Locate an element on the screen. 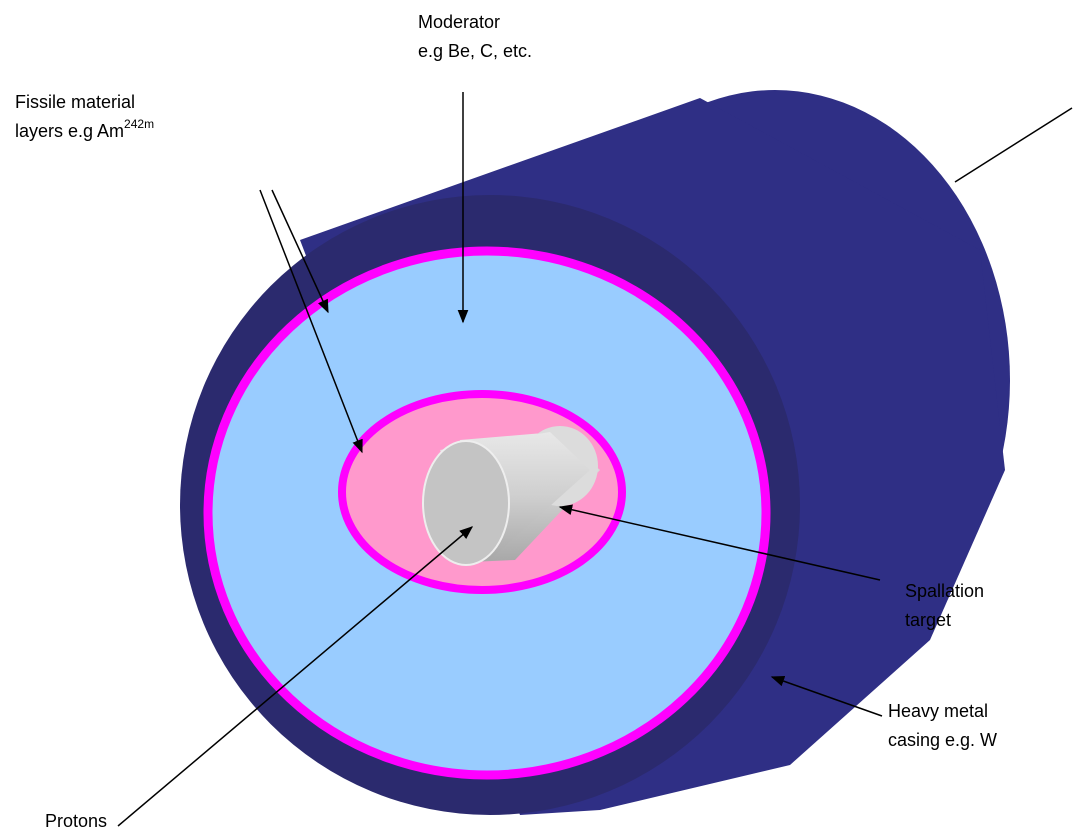 The width and height of the screenshot is (1087, 834). label: target is located at coordinates (928, 620).